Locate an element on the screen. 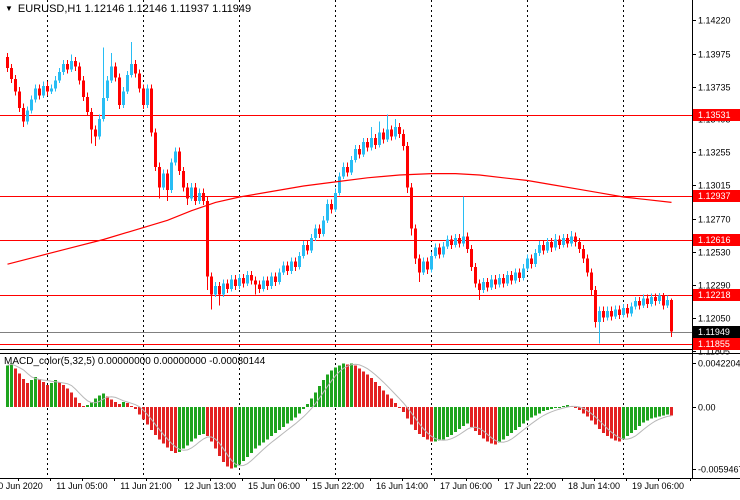 This screenshot has height=500, width=740. svg-text: 10 Jun 2020 is located at coordinates (21, 486).